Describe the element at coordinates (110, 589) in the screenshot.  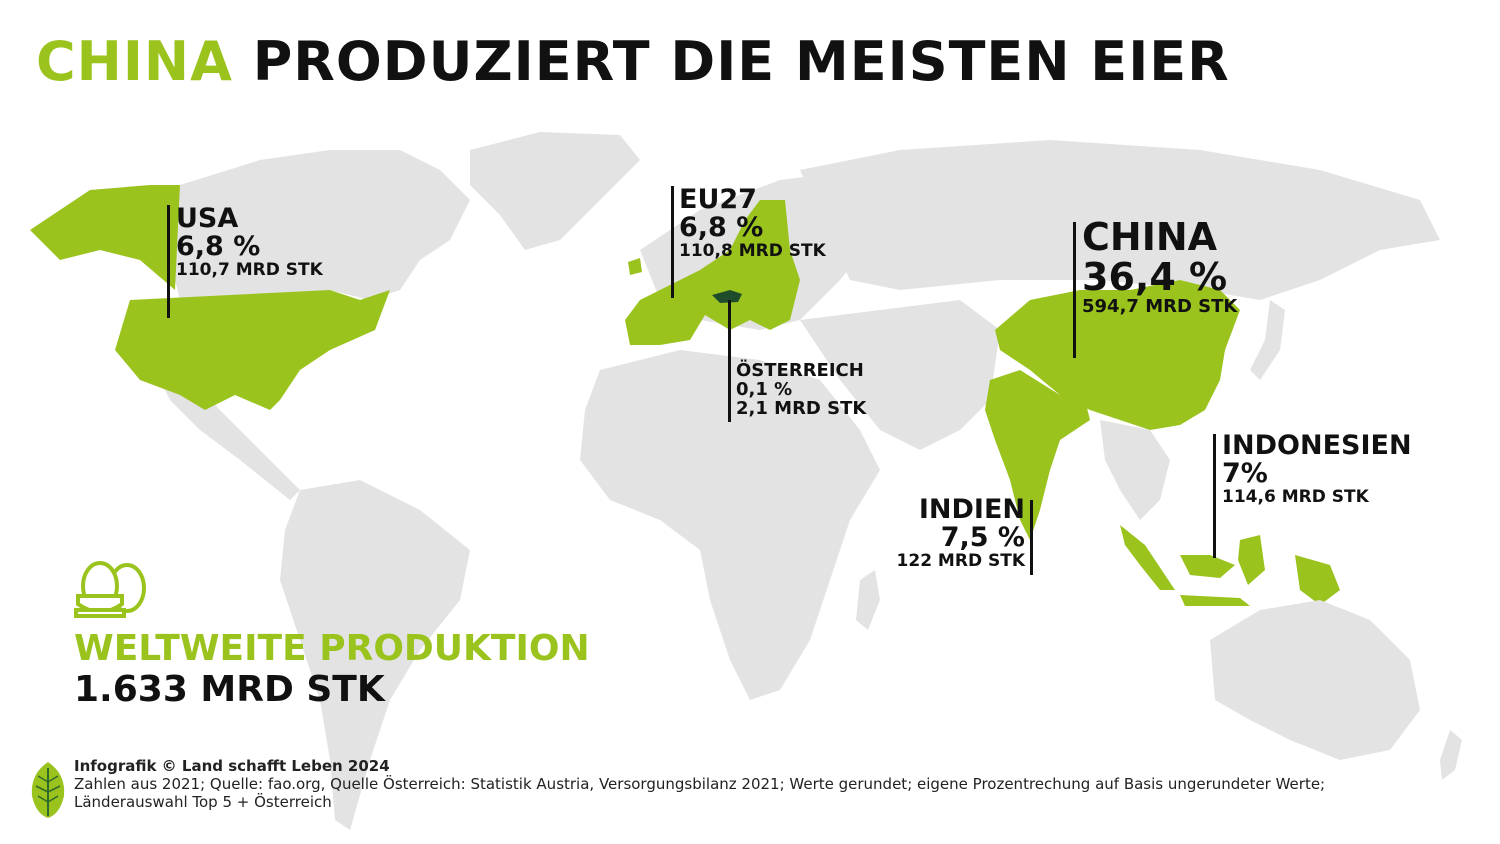
I see `eggs-icon` at that location.